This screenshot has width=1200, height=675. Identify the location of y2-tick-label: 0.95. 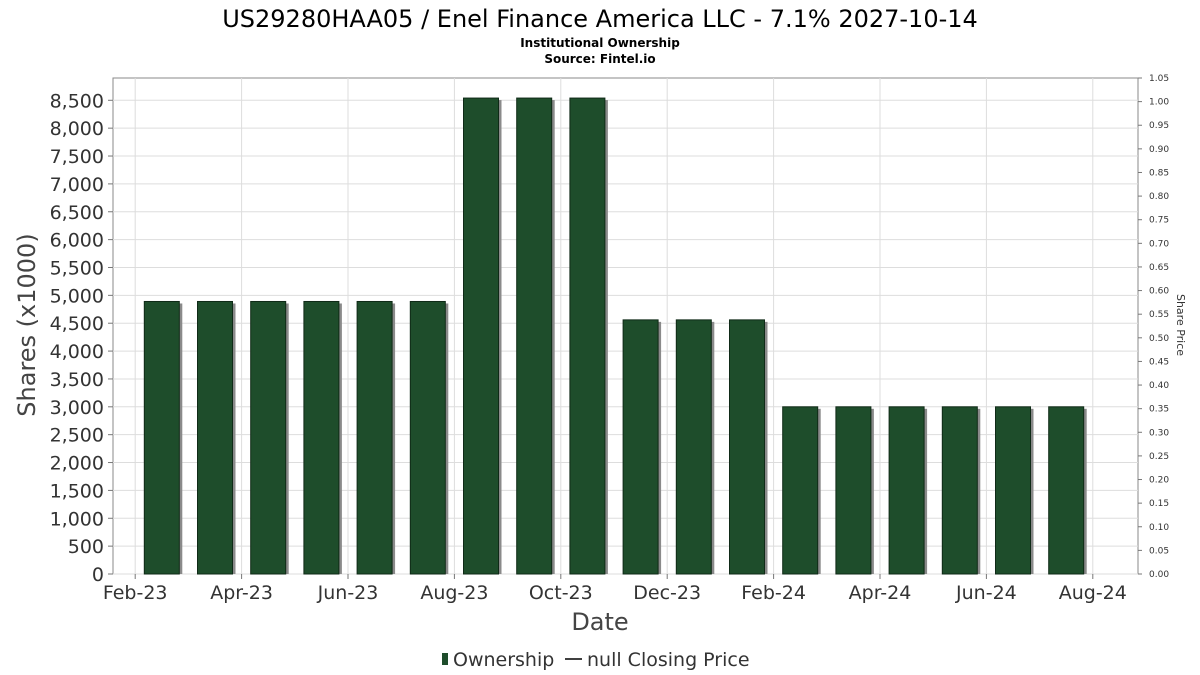
(1159, 126).